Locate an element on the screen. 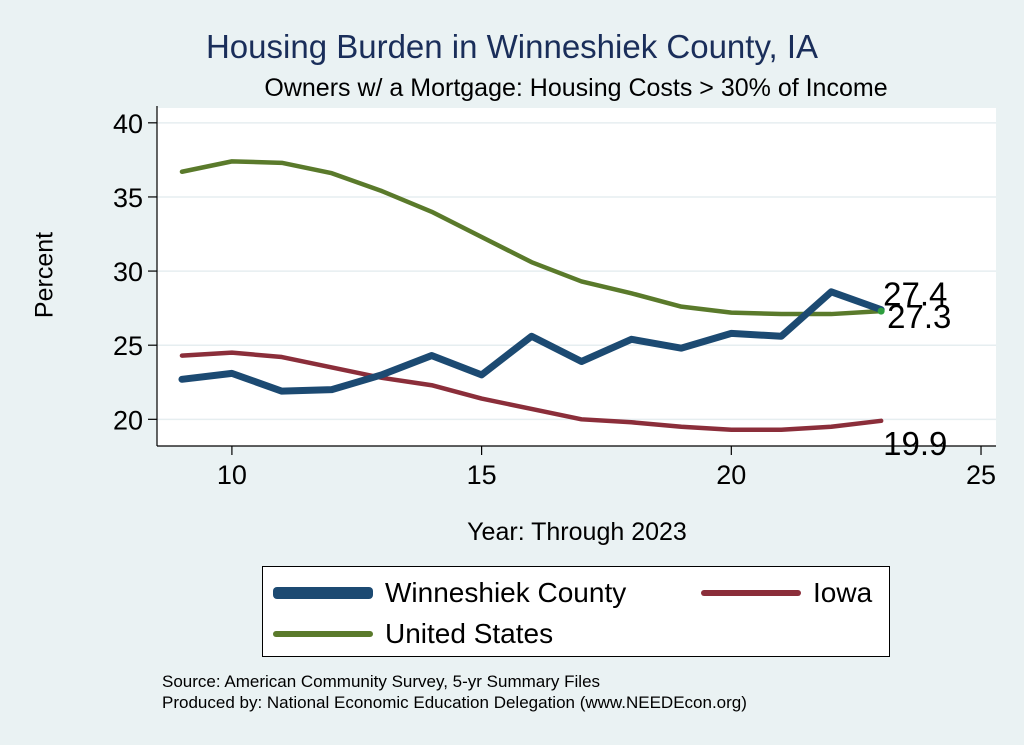 This screenshot has width=1024, height=745. legend-item-united-states: United States is located at coordinates (413, 634).